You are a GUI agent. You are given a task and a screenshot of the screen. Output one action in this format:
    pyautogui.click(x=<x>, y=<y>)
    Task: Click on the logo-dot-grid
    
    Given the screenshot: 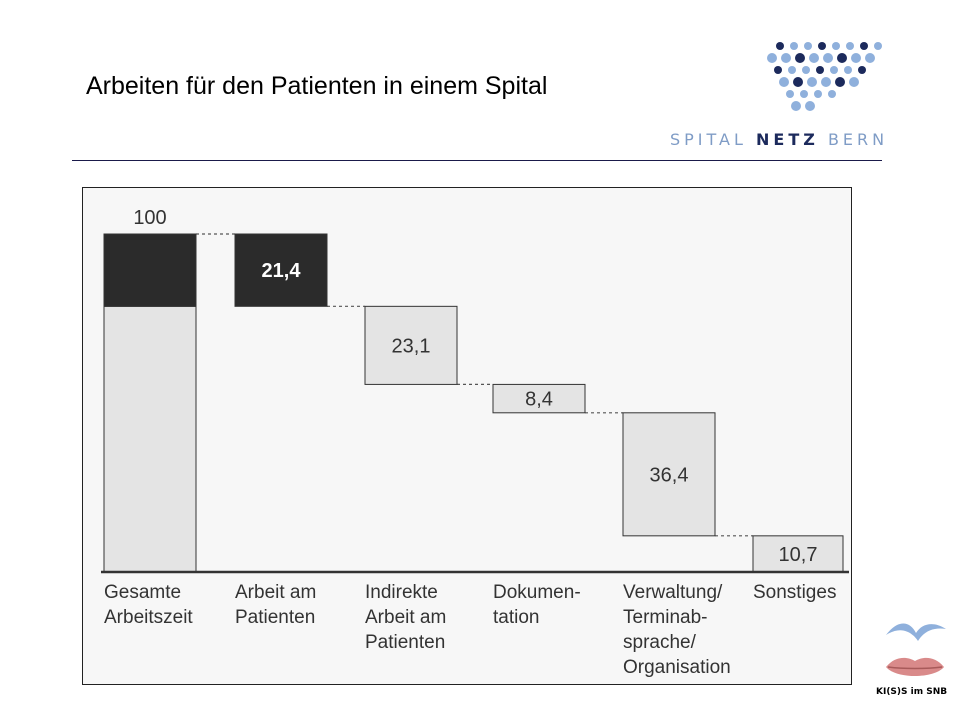 What is the action you would take?
    pyautogui.click(x=824, y=76)
    